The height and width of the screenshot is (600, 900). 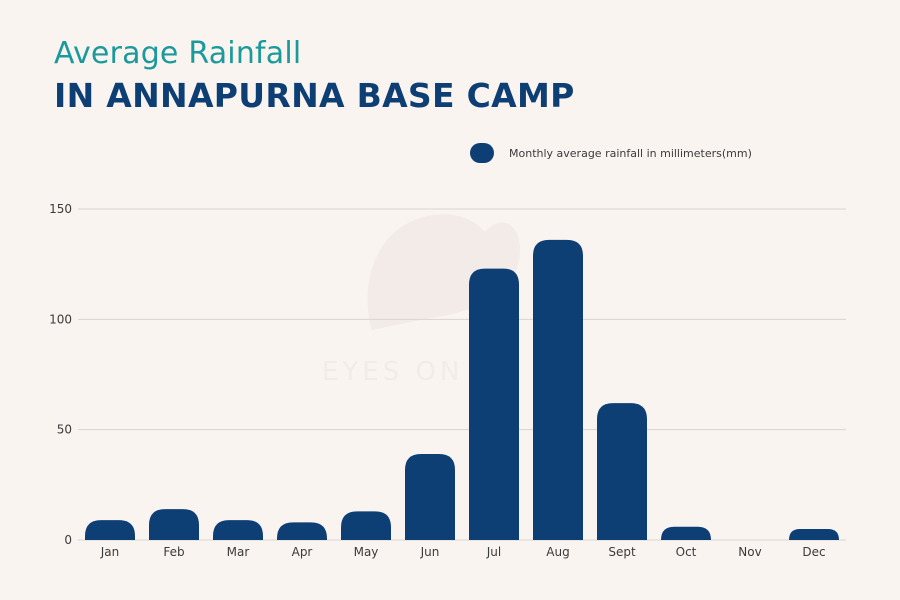 What do you see at coordinates (482, 153) in the screenshot?
I see `legend-swatch` at bounding box center [482, 153].